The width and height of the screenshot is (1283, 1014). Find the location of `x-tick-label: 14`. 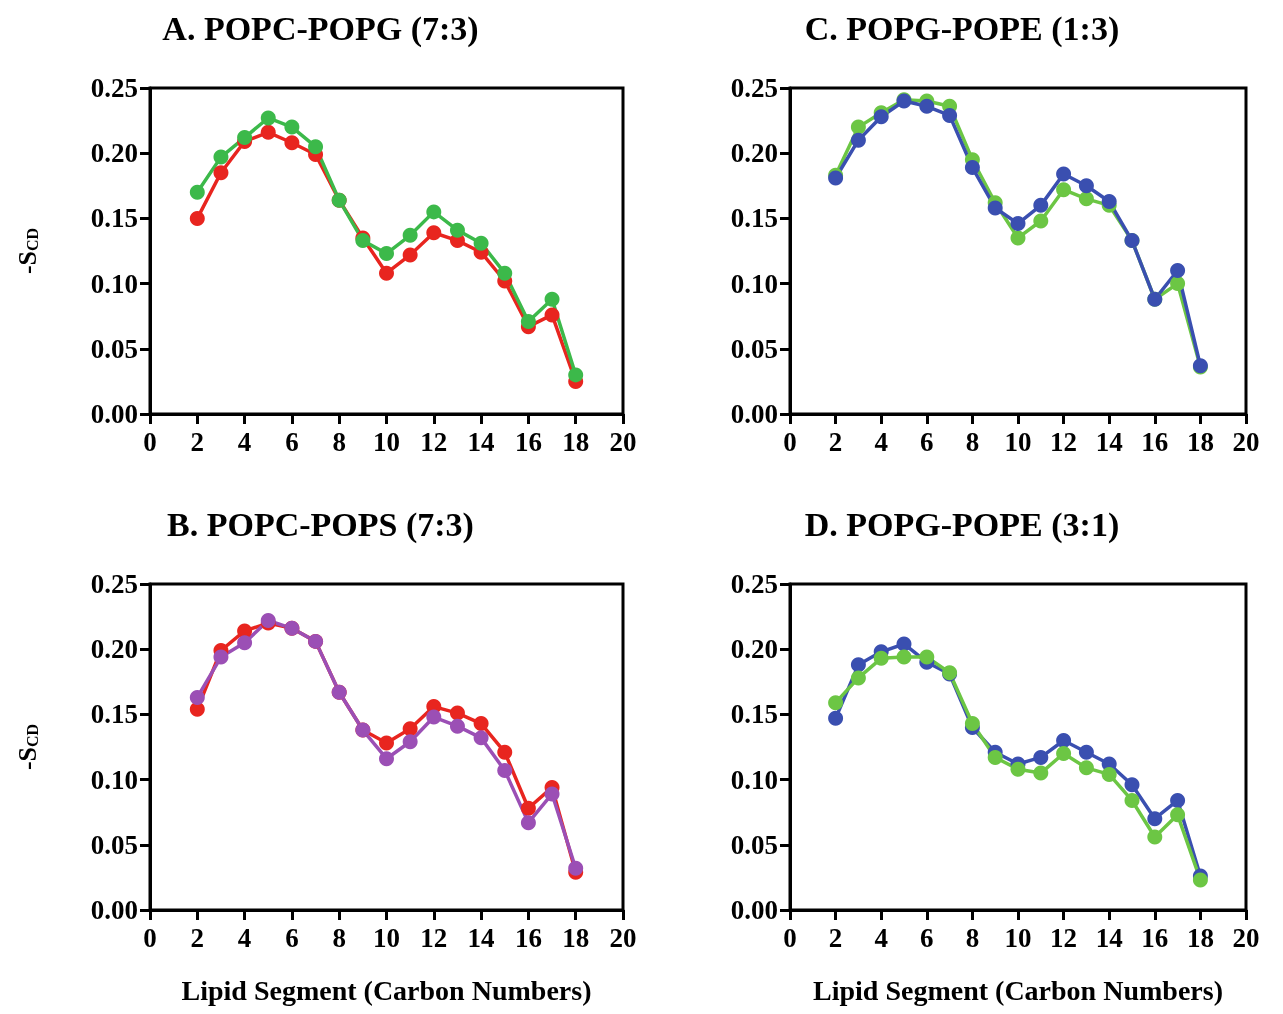

x-tick-label: 14 is located at coordinates (1109, 441).